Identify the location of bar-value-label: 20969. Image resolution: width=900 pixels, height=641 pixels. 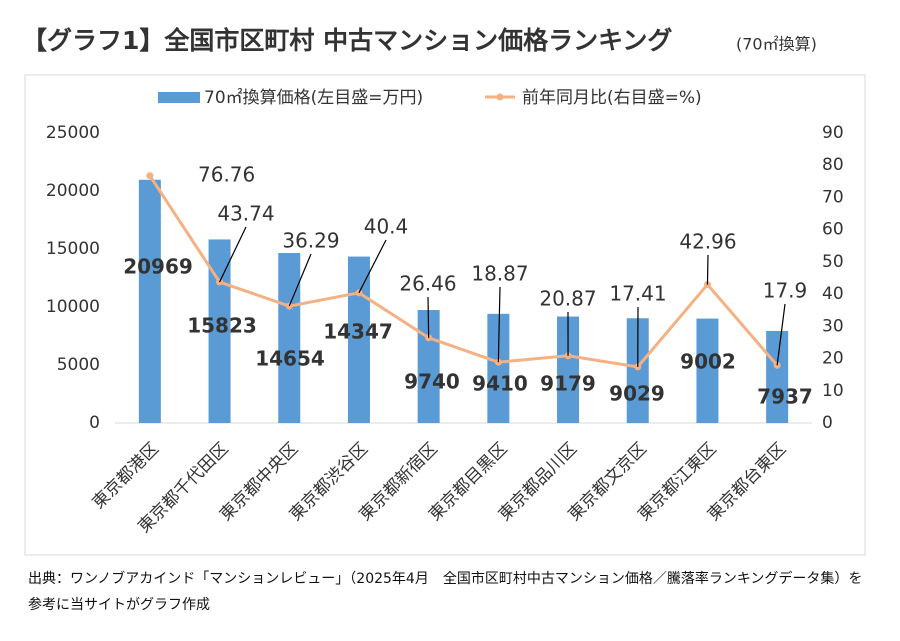
(158, 267).